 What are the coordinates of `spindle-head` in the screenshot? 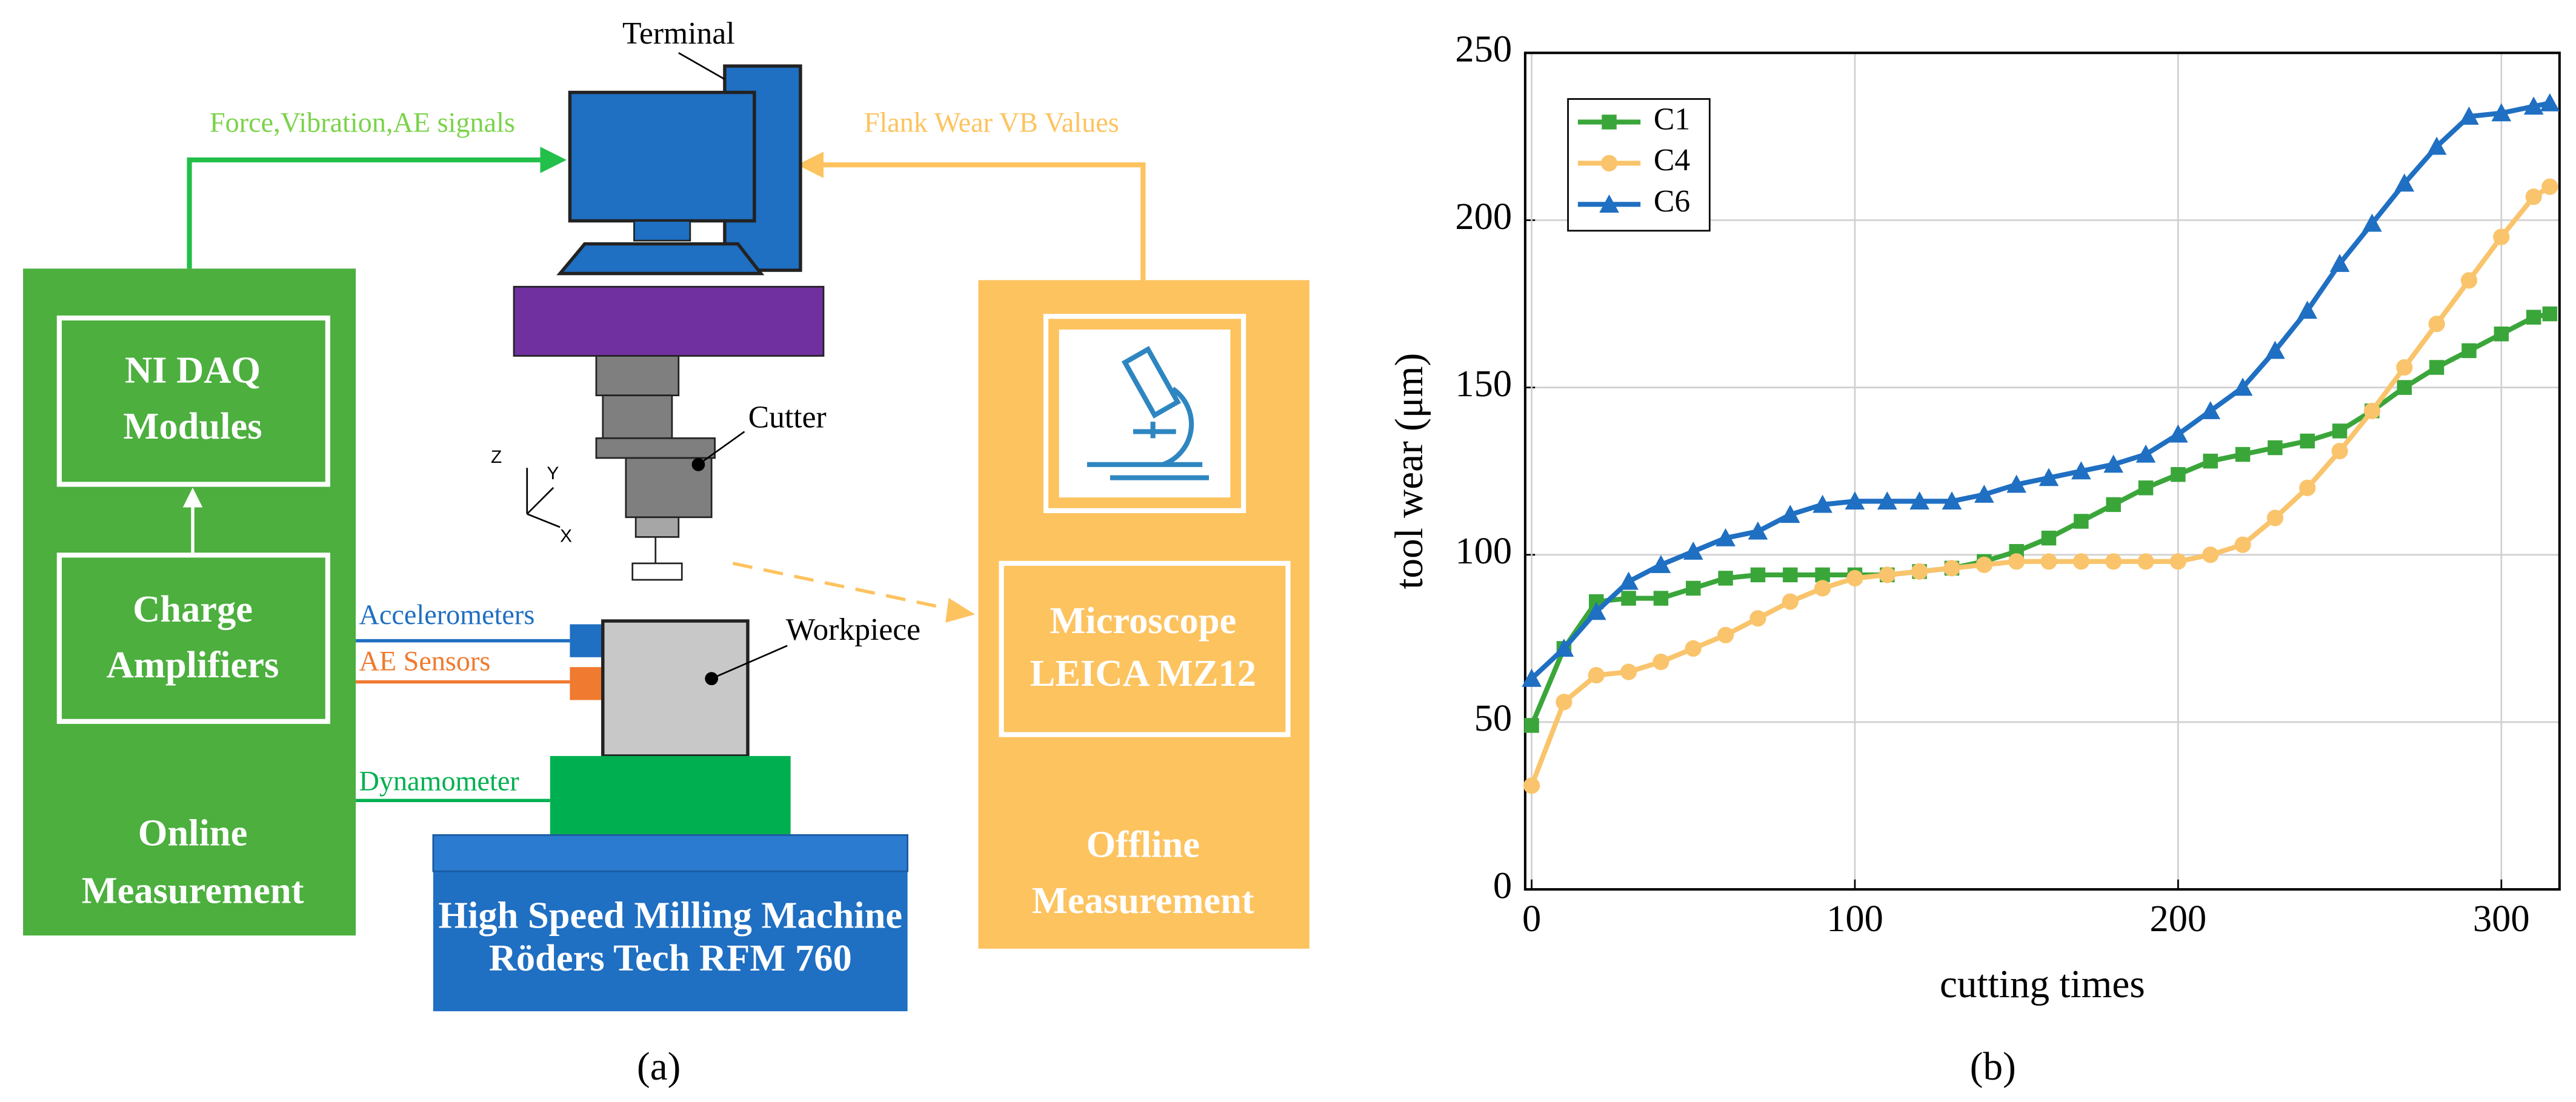 It's located at (669, 321).